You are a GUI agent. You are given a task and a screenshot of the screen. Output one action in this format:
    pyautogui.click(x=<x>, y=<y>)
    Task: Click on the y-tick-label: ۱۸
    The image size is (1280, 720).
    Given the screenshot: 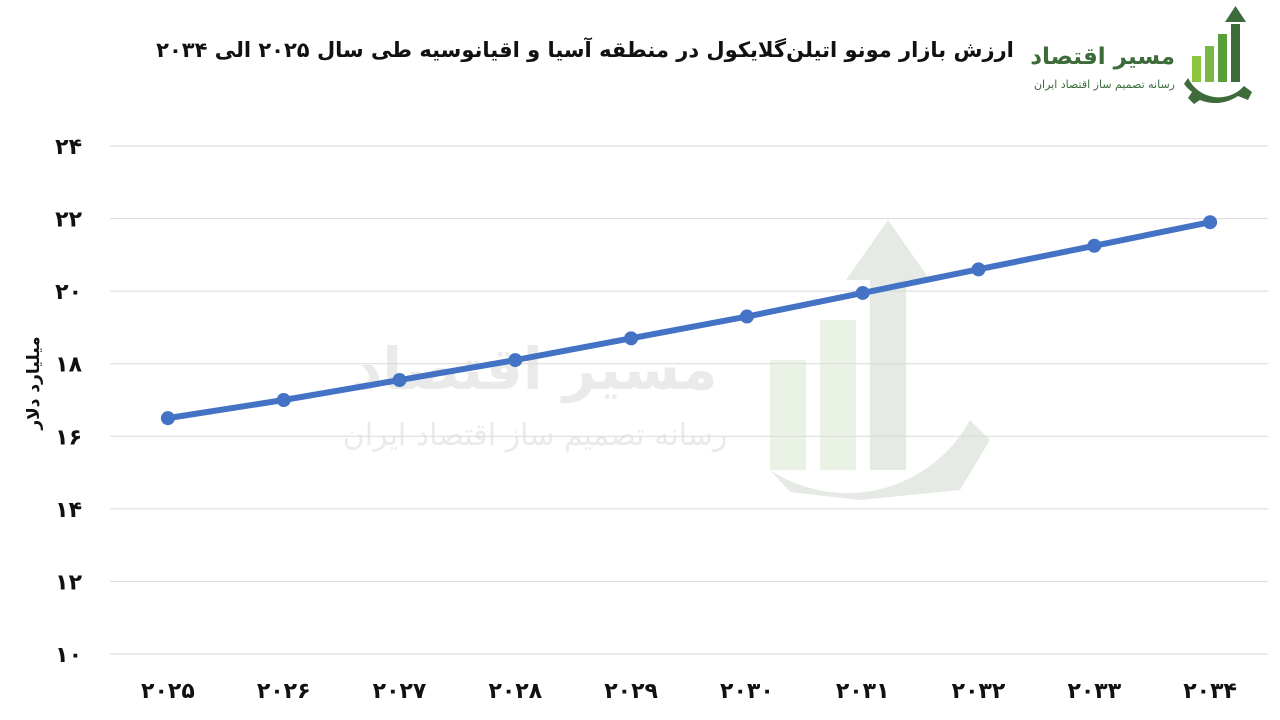 What is the action you would take?
    pyautogui.click(x=68, y=365)
    